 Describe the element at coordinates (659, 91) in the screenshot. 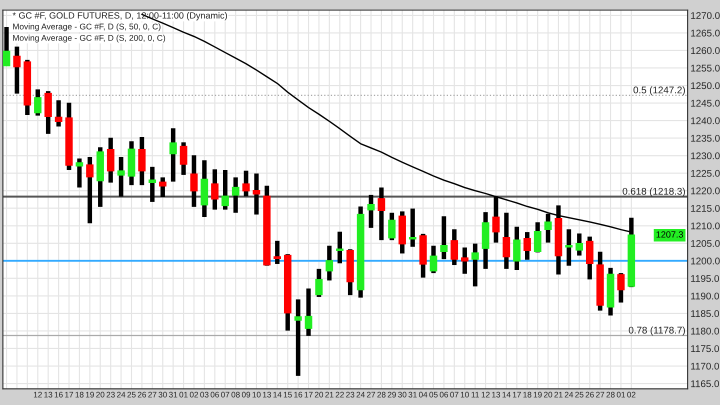

I see `ref-line-label: 0.5 (1247.2)` at that location.